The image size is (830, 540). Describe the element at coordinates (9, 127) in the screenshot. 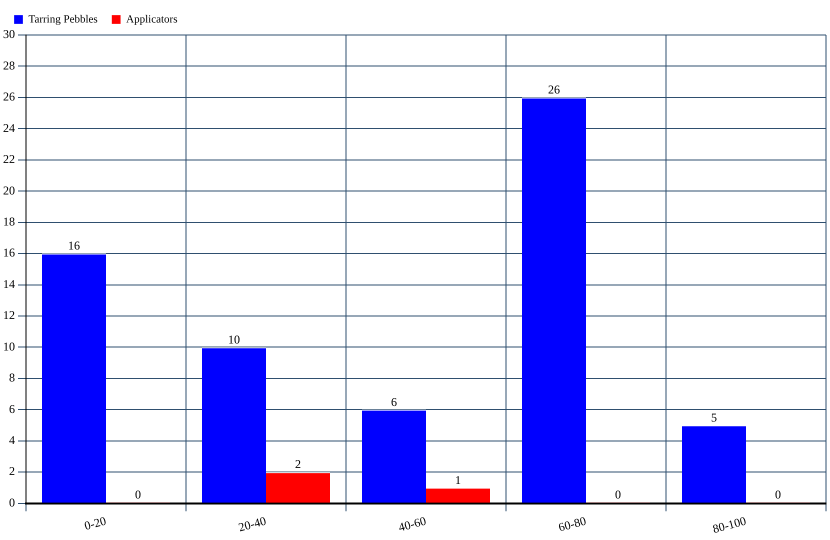

I see `y-tick-label: 24` at that location.